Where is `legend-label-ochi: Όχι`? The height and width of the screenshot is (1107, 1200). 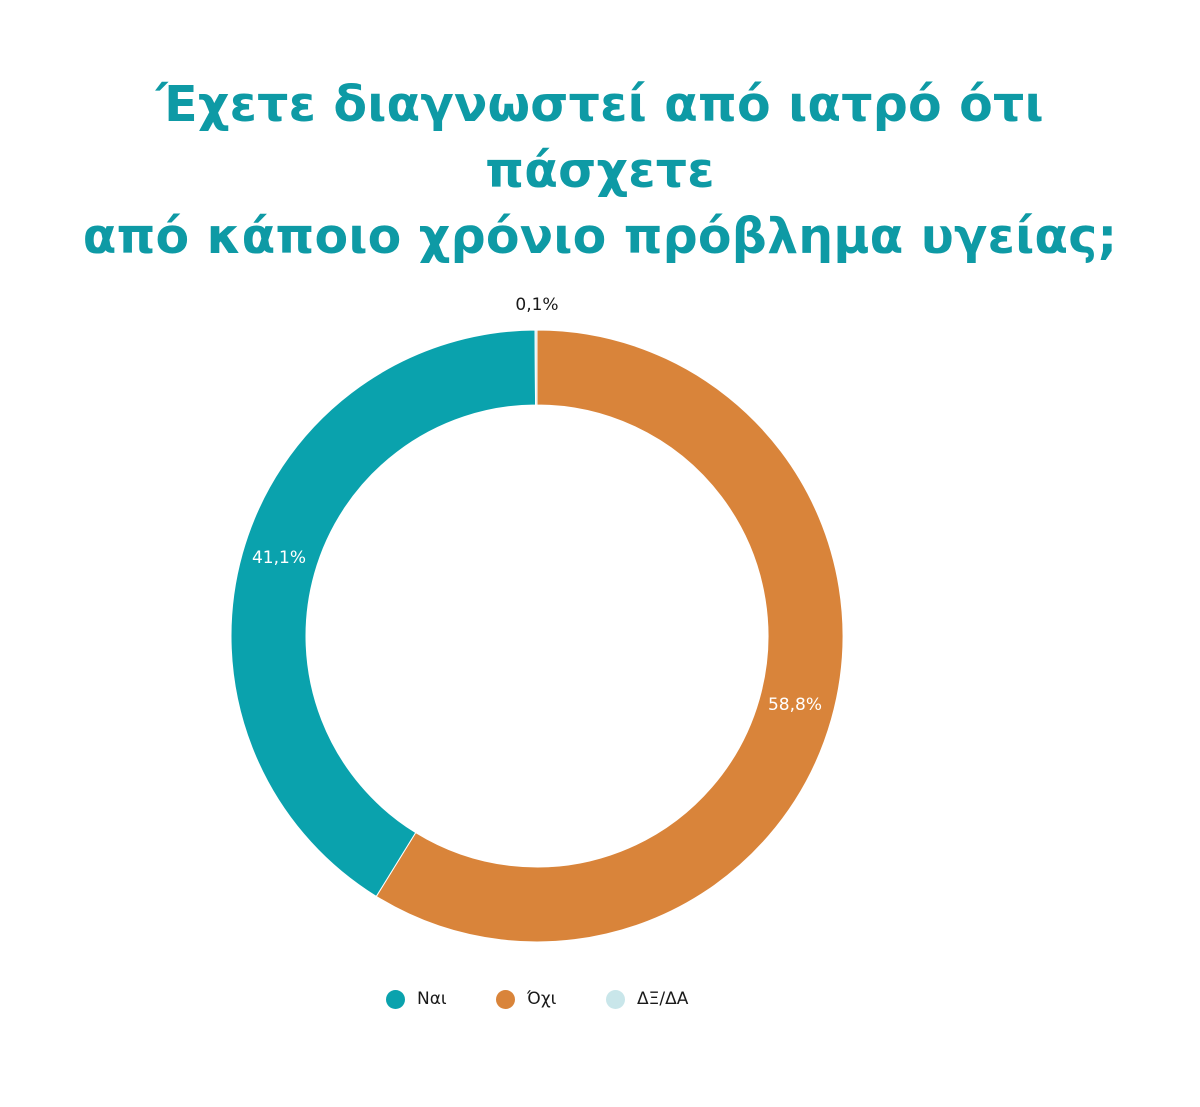 legend-label-ochi: Όχι is located at coordinates (542, 999).